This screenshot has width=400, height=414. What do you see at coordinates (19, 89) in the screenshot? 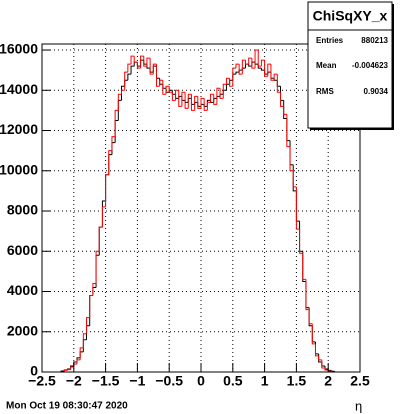
I see `y-tick-label: 14000` at bounding box center [19, 89].